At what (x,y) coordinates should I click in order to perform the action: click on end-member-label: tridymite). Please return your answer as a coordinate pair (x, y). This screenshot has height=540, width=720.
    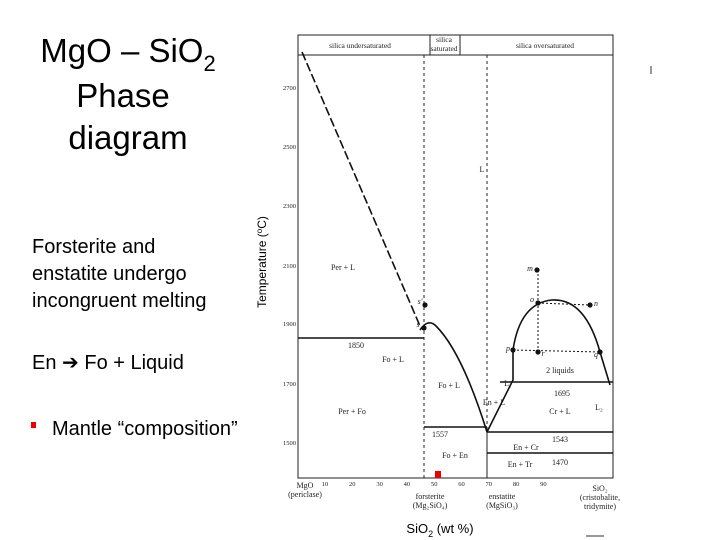
    Looking at the image, I should click on (600, 506).